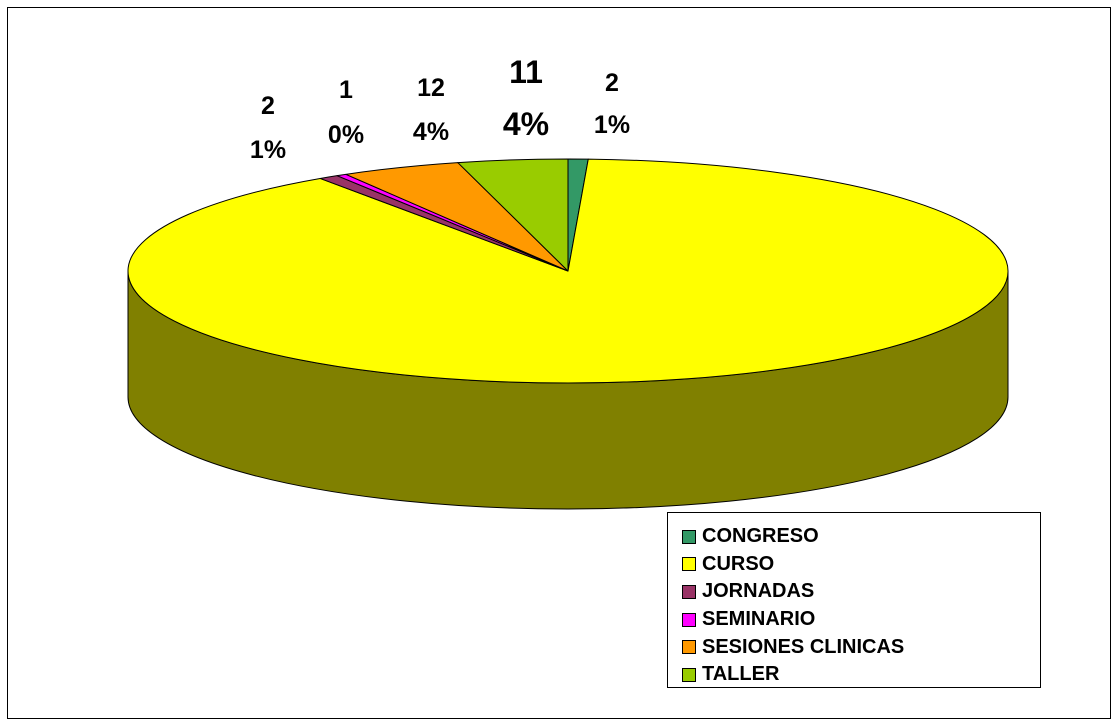 This screenshot has height=727, width=1120. I want to click on data-label-value-taller: 11, so click(526, 72).